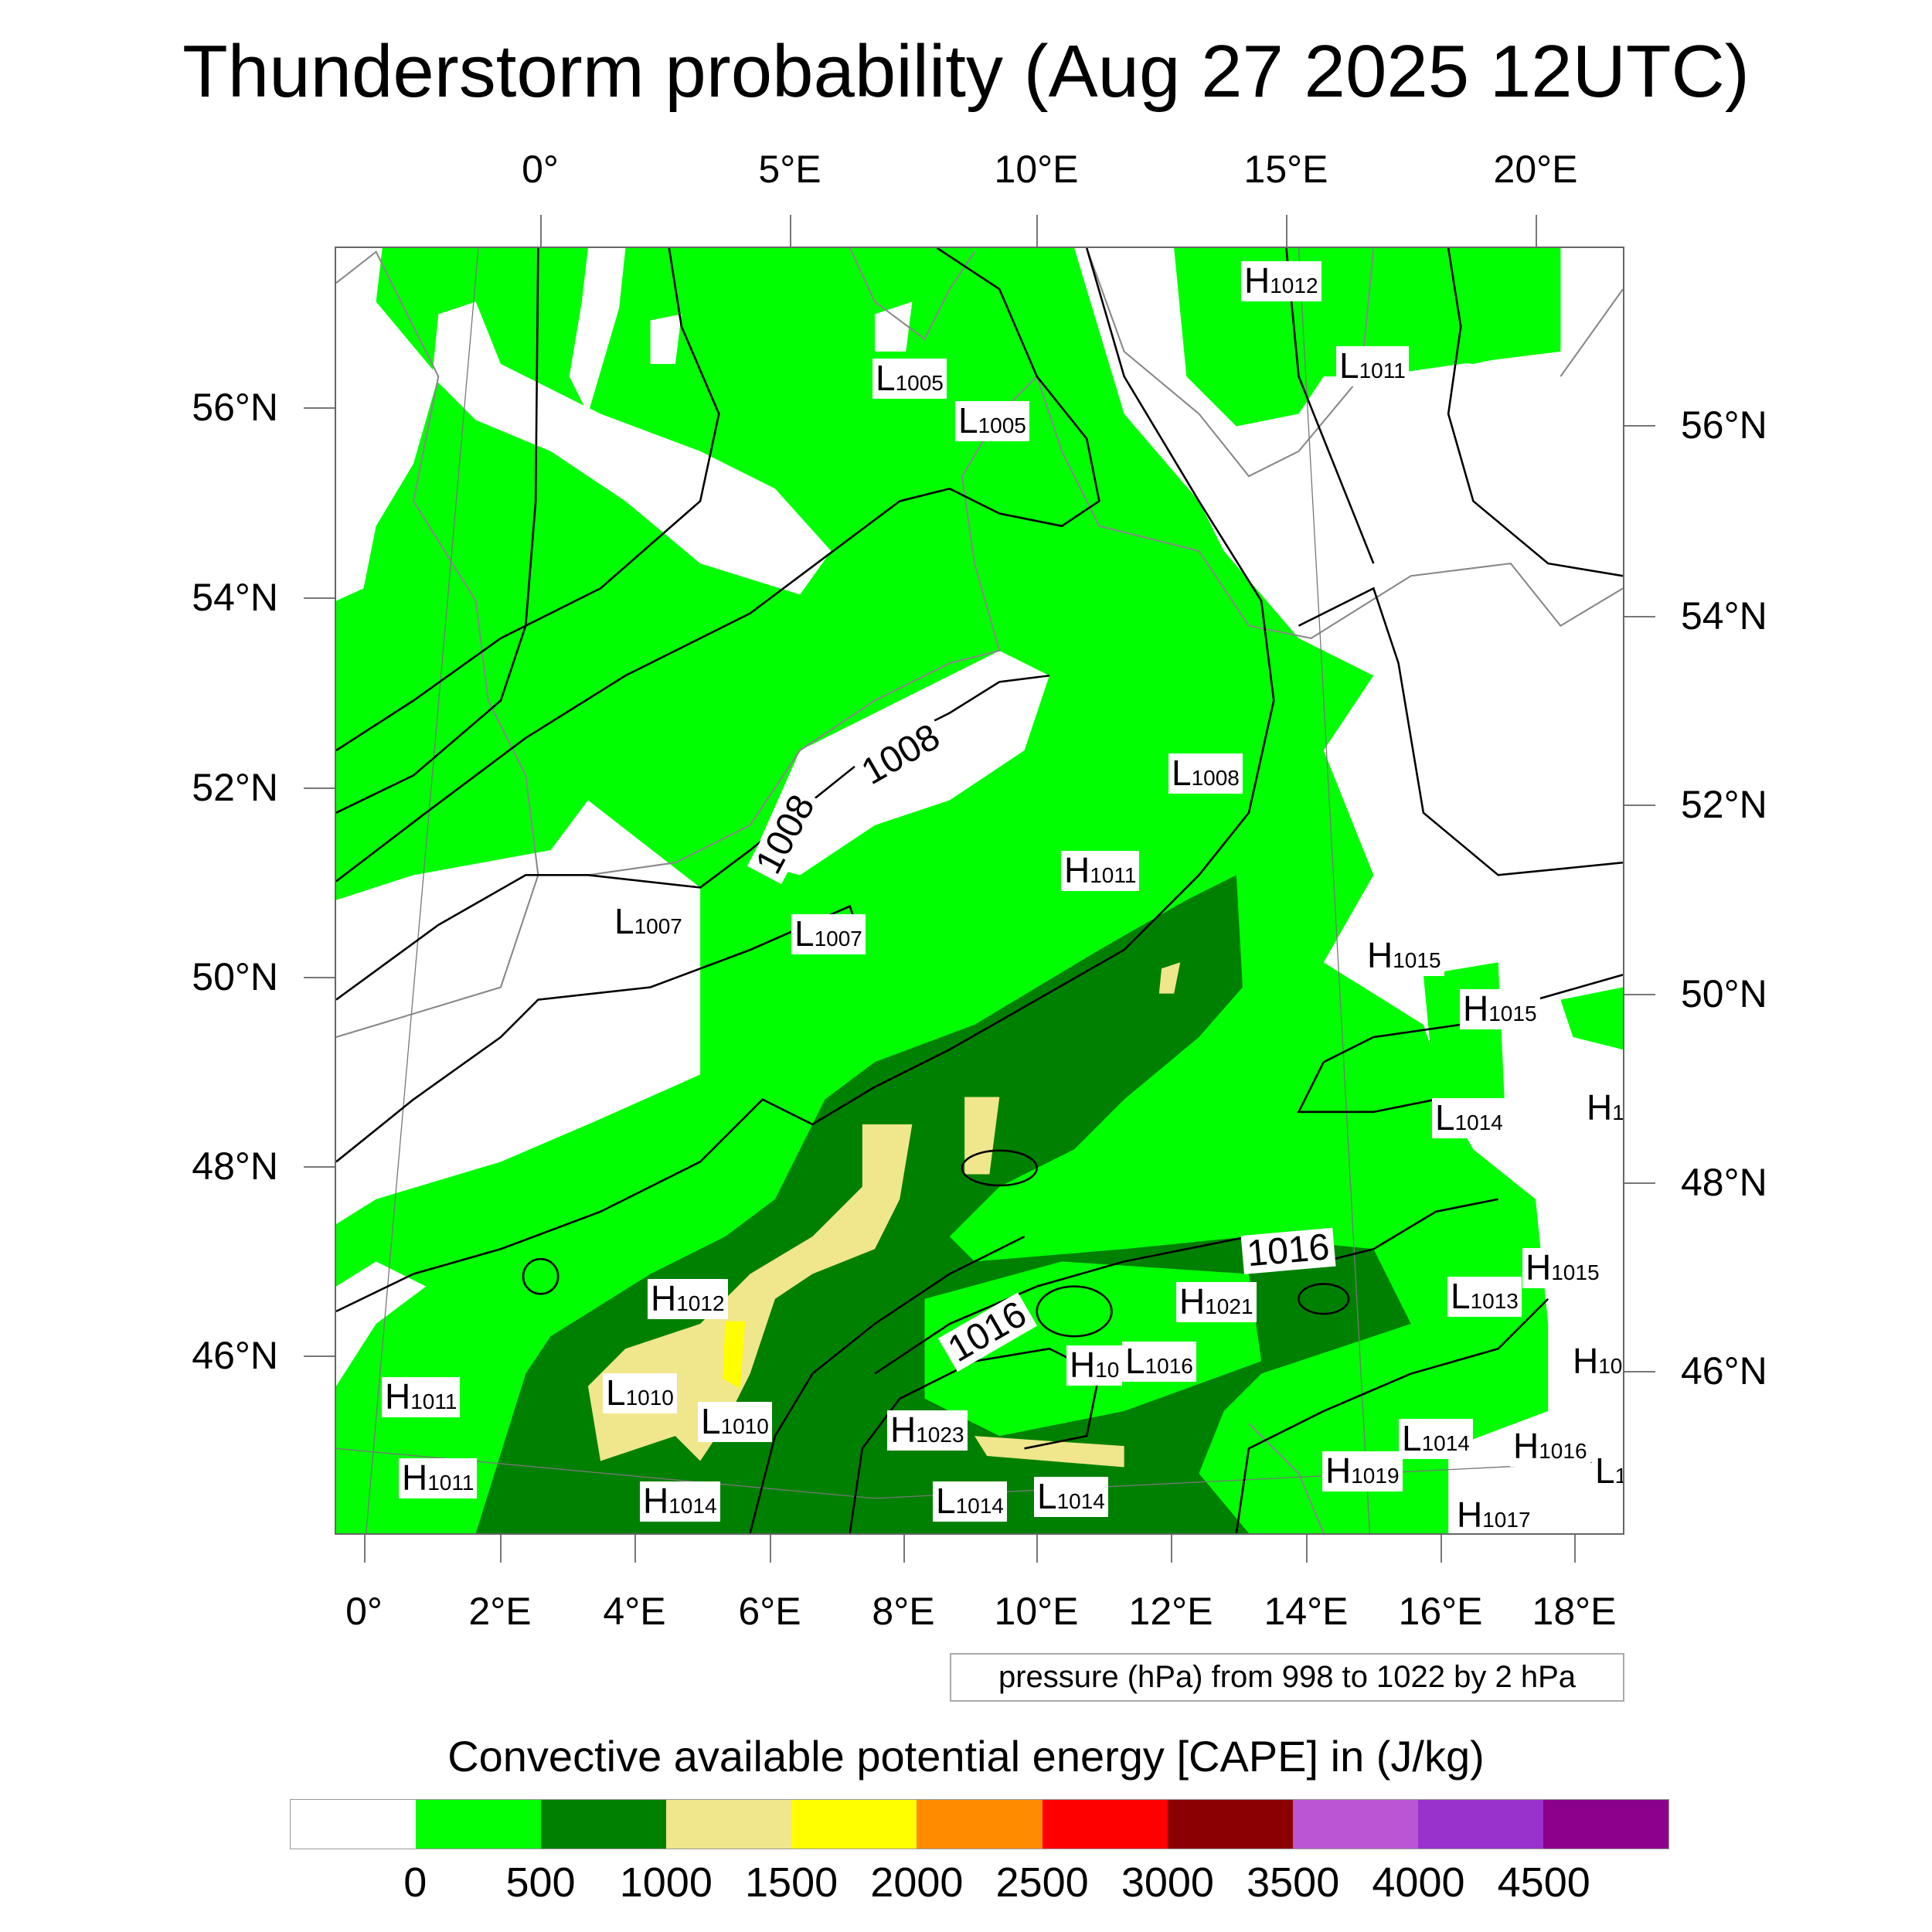 This screenshot has width=1932, height=1932. What do you see at coordinates (1619, 1476) in the screenshot?
I see `pressure-center-value: 1` at bounding box center [1619, 1476].